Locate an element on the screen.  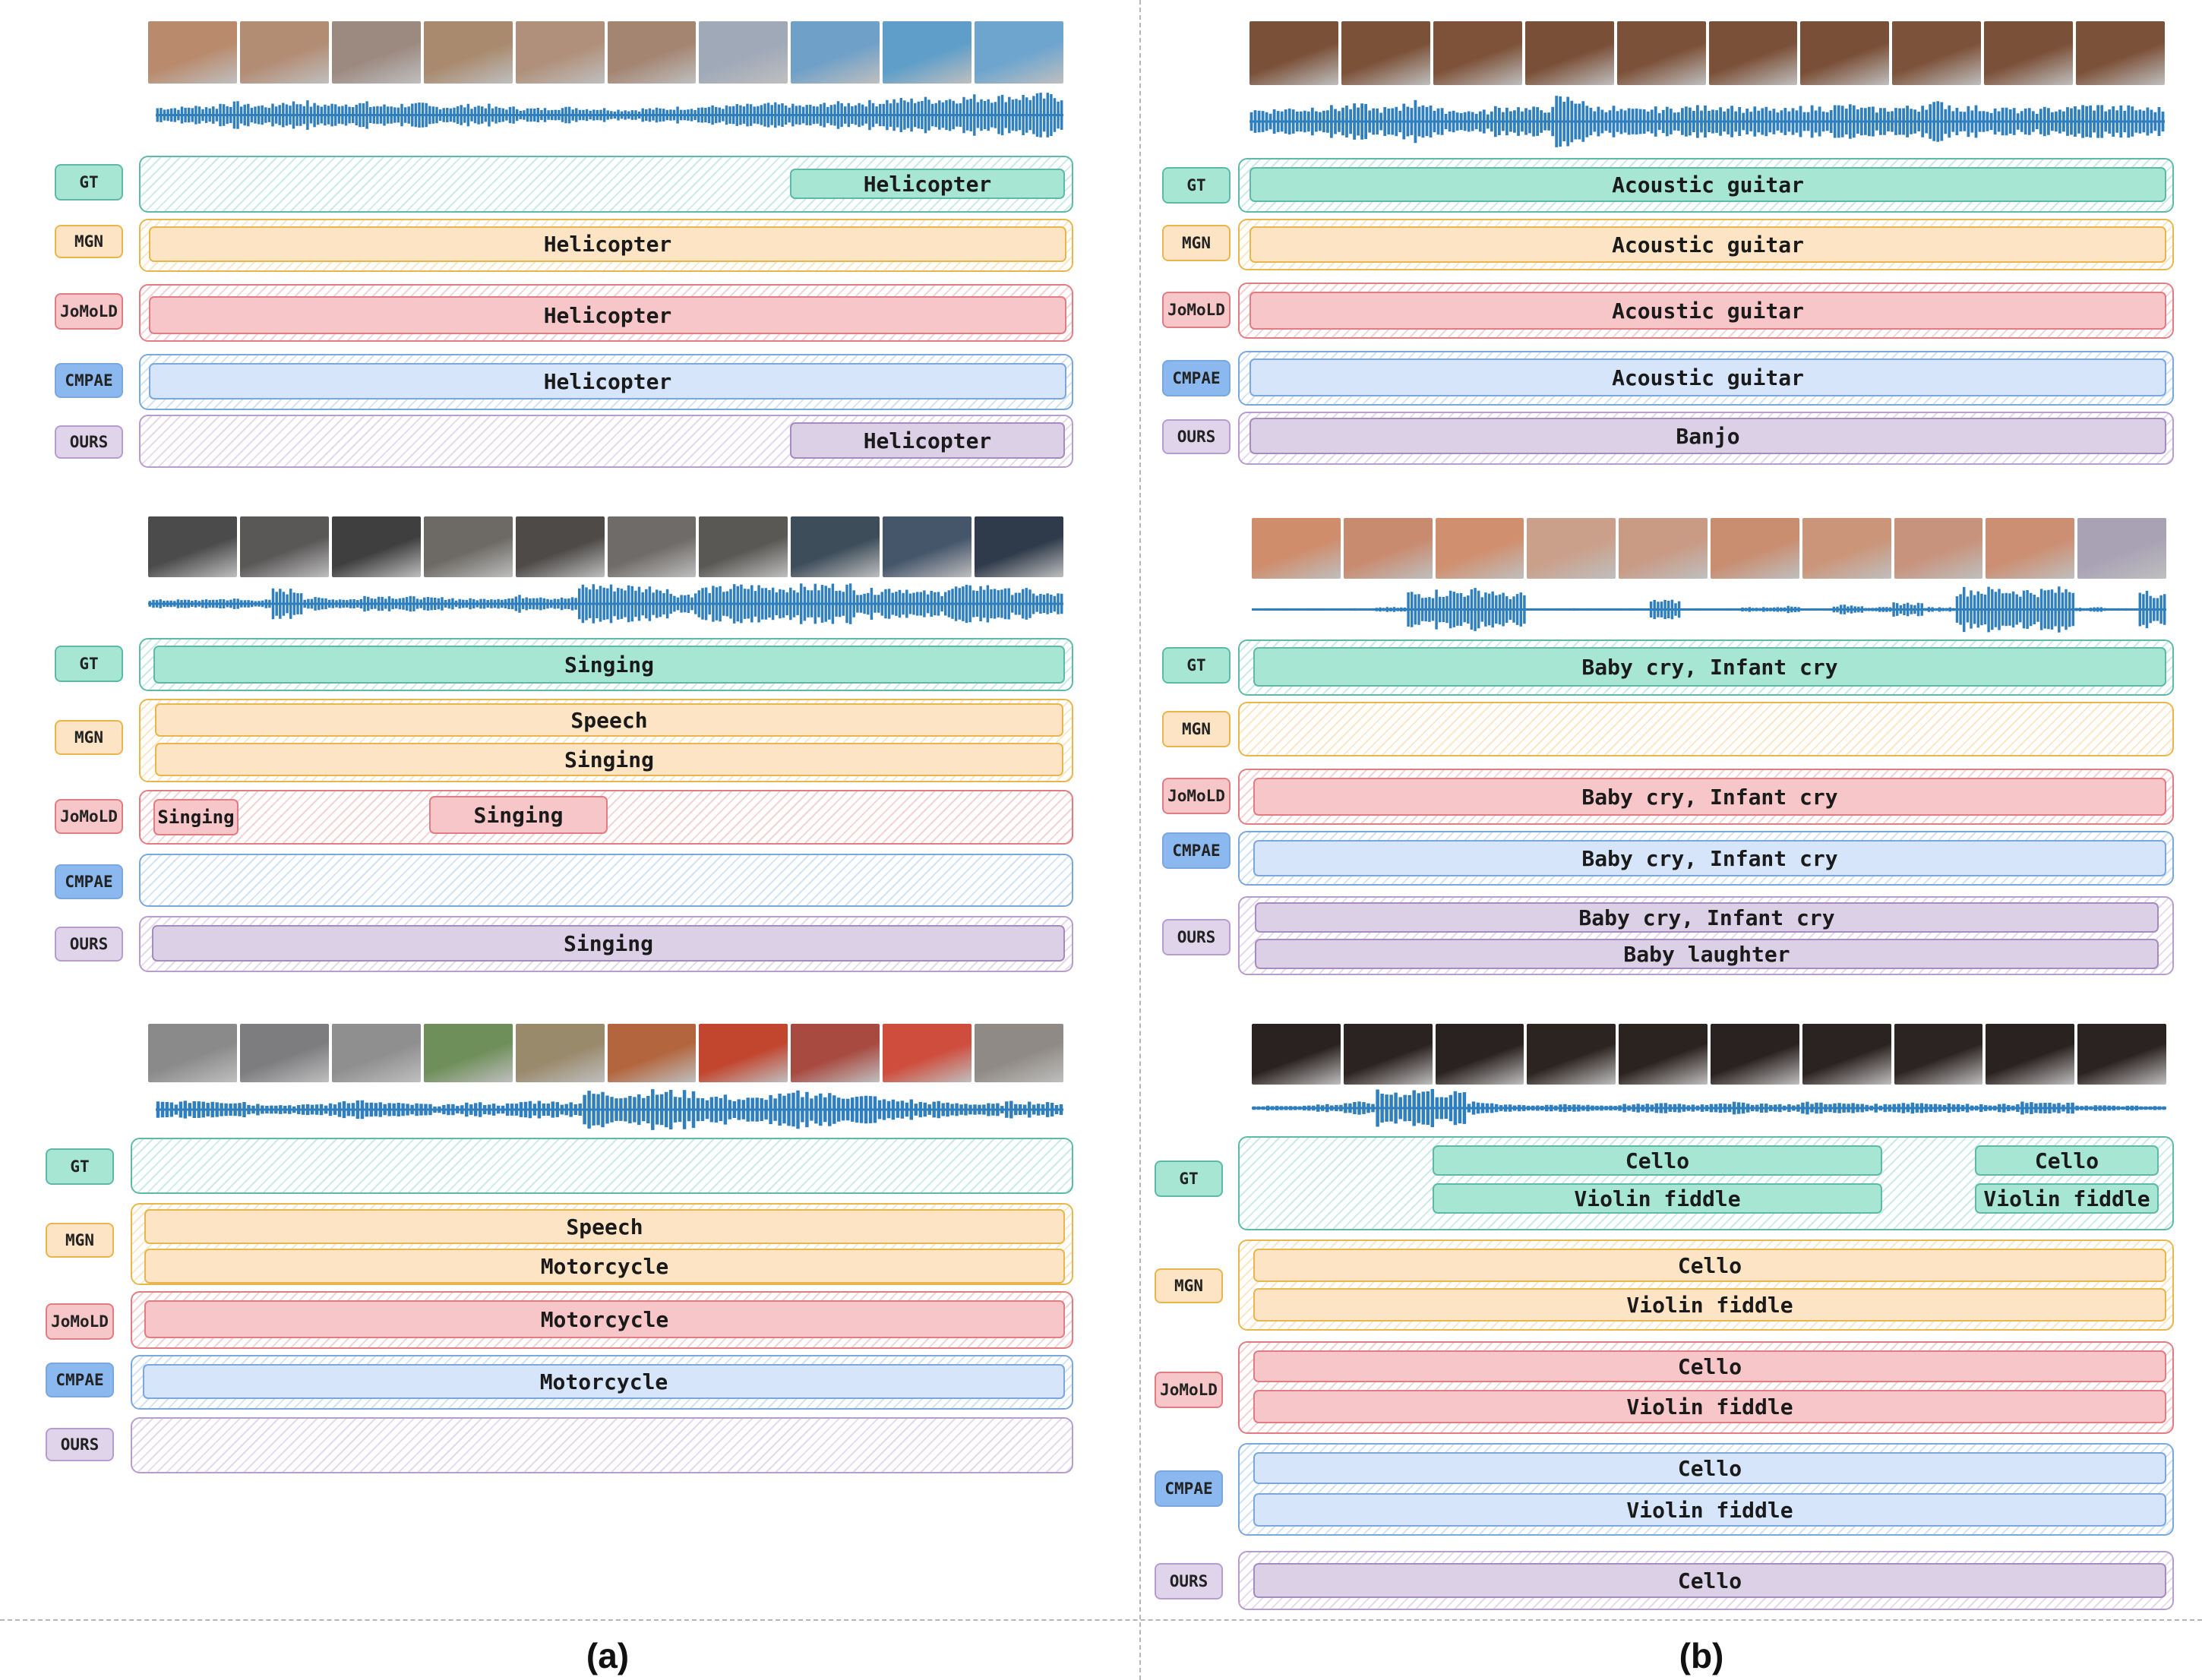
event-segment-gt: Acoustic guitar is located at coordinates (1707, 185).